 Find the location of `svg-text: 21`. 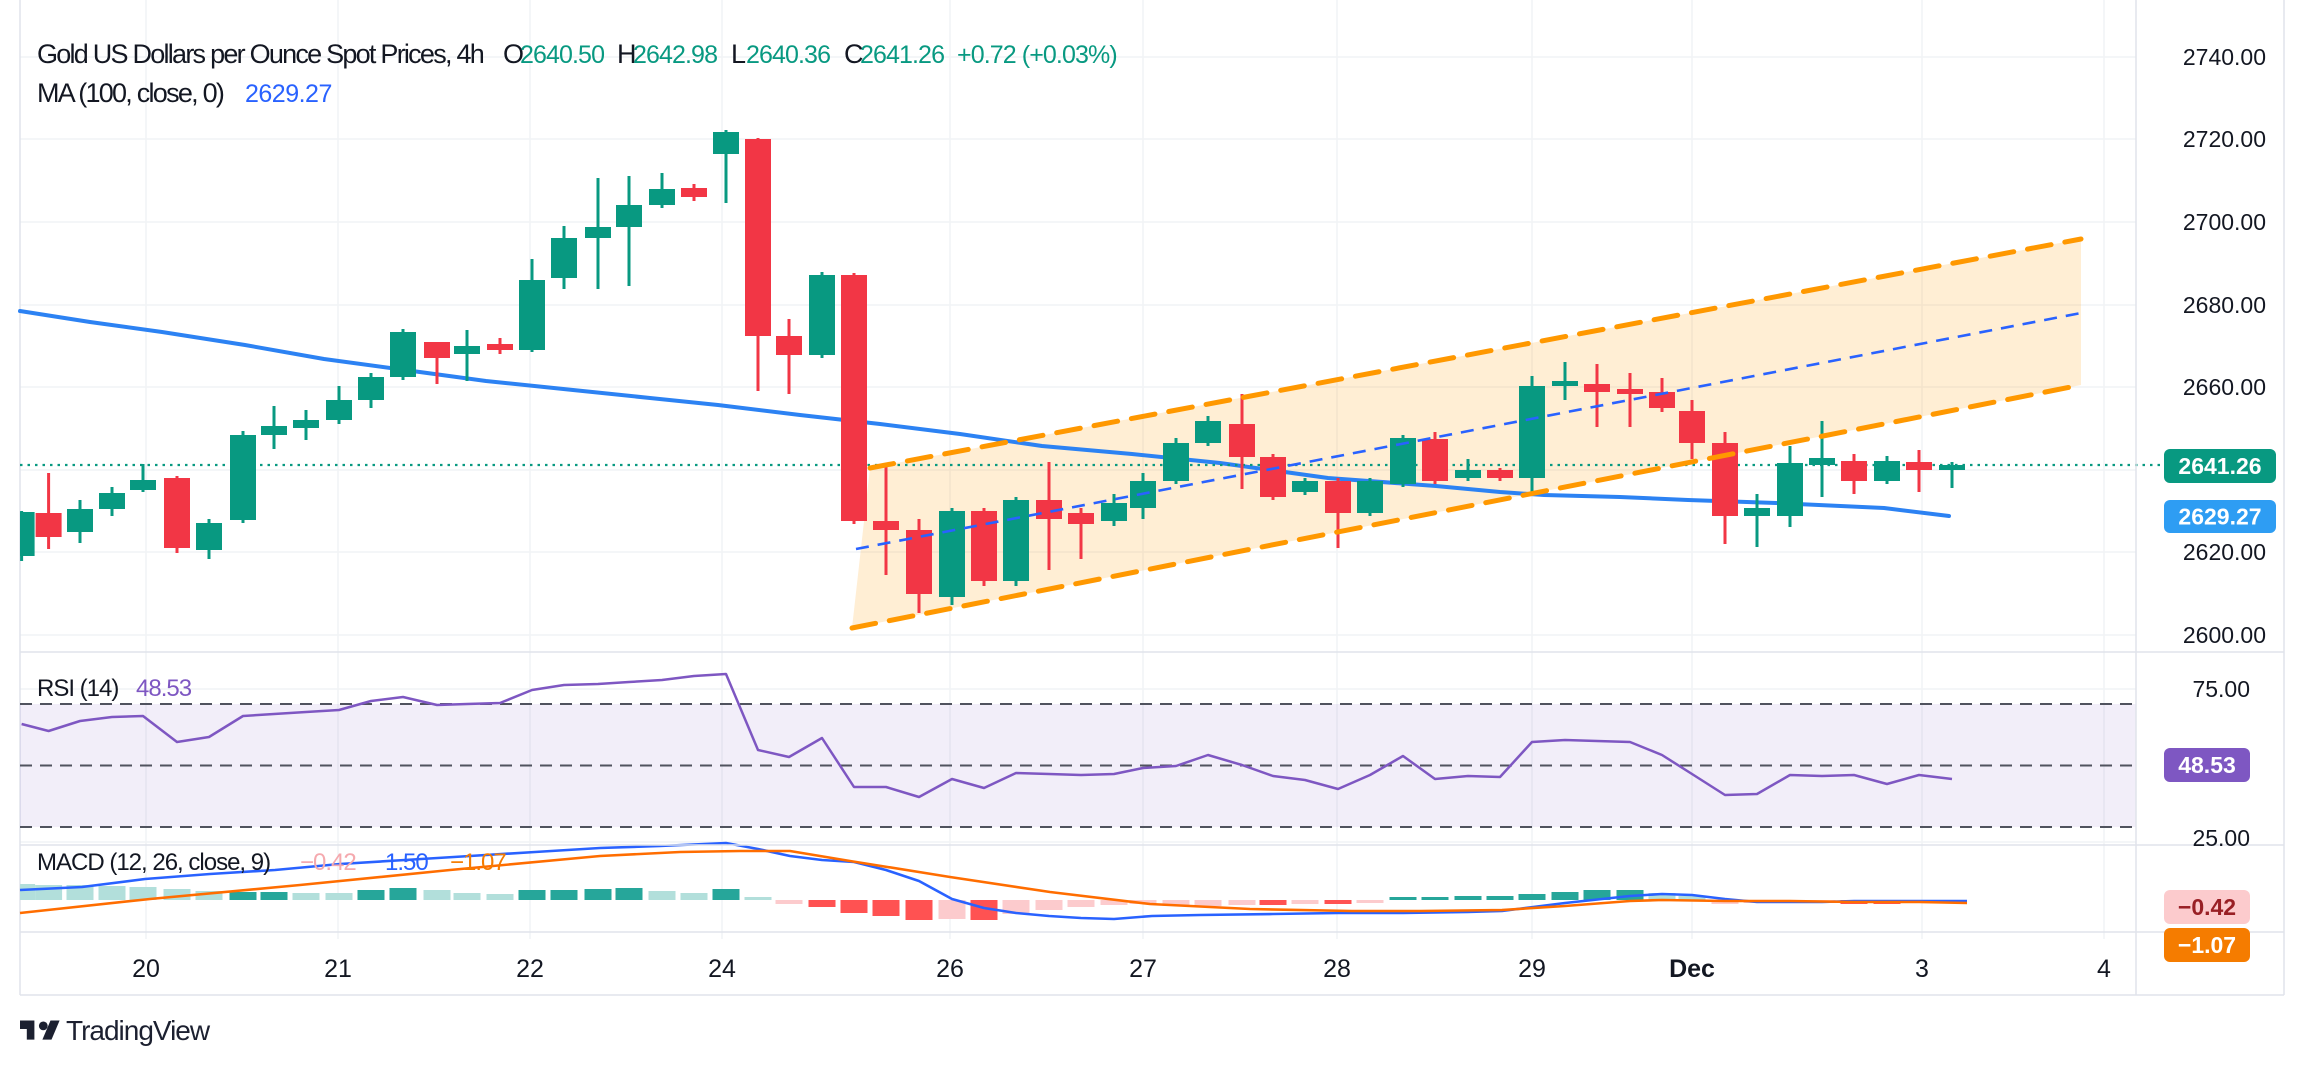

svg-text: 21 is located at coordinates (338, 969).